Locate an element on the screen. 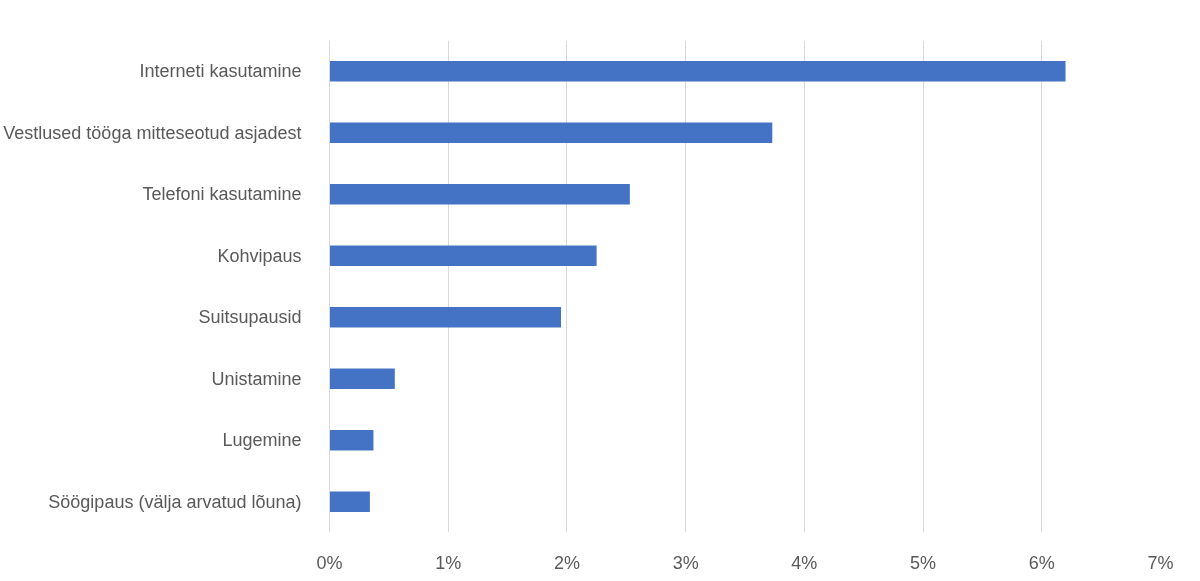  x-tick-label: 0% is located at coordinates (329, 562).